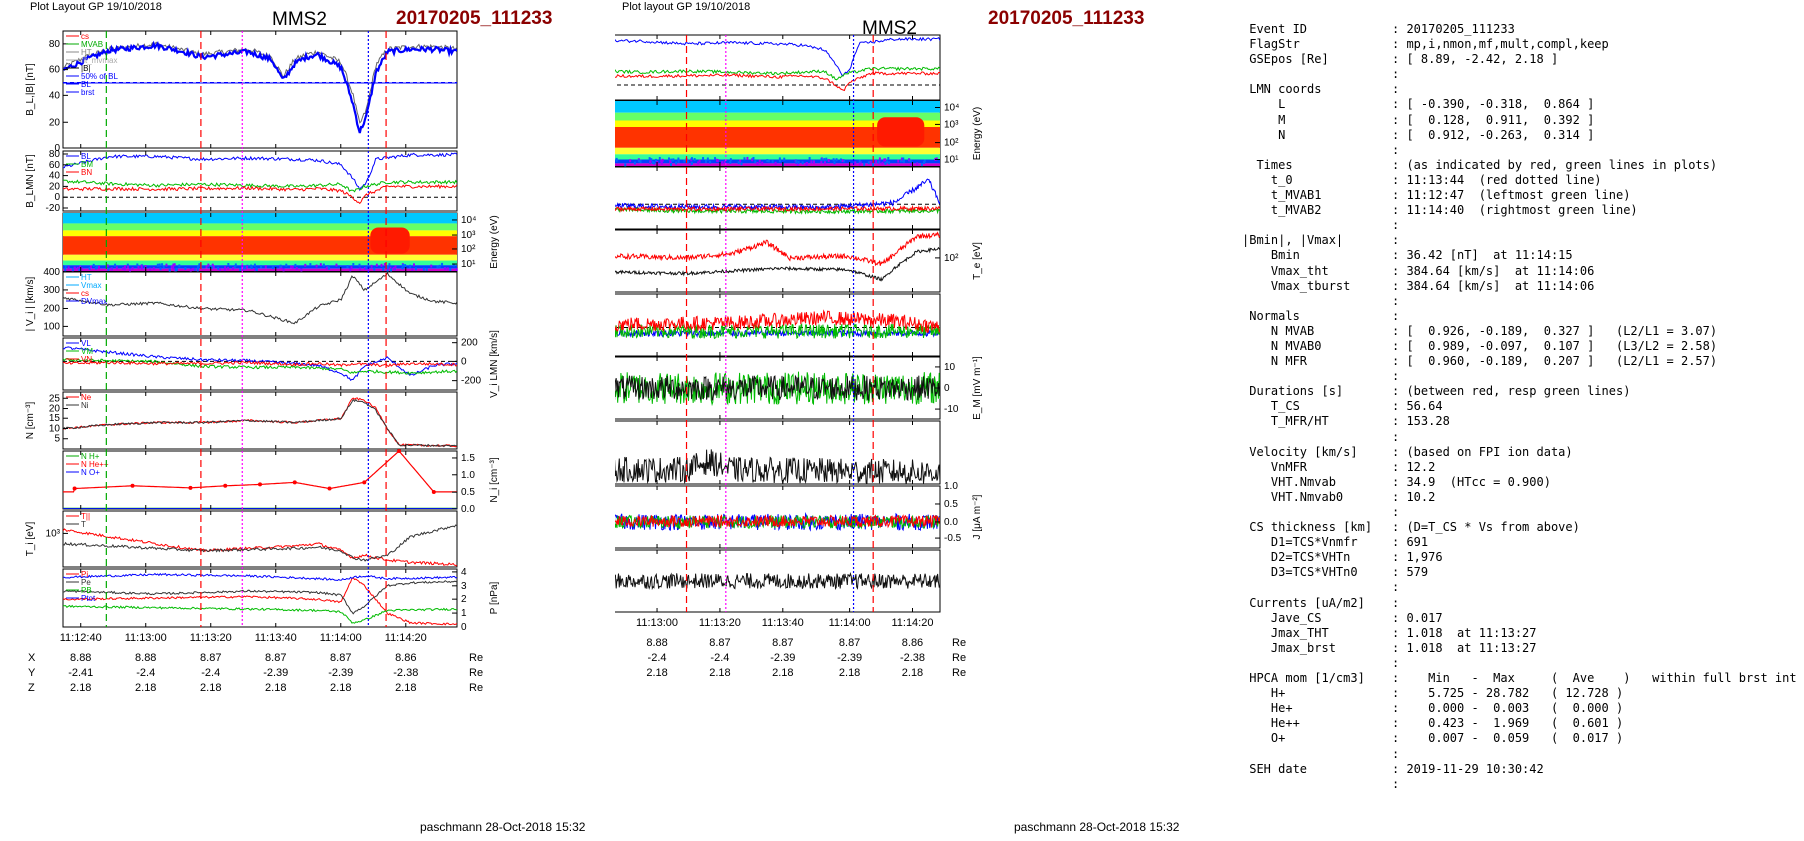 Image resolution: width=1804 pixels, height=841 pixels. I want to click on series-line-JN, so click(777, 521).